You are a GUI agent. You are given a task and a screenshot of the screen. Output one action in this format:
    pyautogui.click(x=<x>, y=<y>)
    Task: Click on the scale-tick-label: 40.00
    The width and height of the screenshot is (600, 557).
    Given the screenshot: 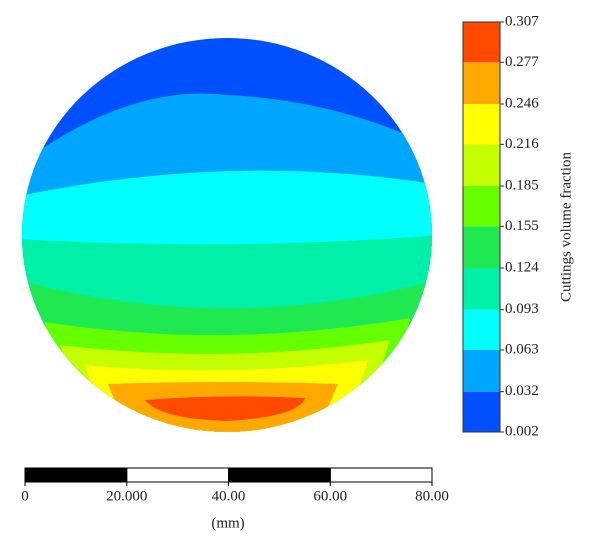 What is the action you would take?
    pyautogui.click(x=229, y=496)
    